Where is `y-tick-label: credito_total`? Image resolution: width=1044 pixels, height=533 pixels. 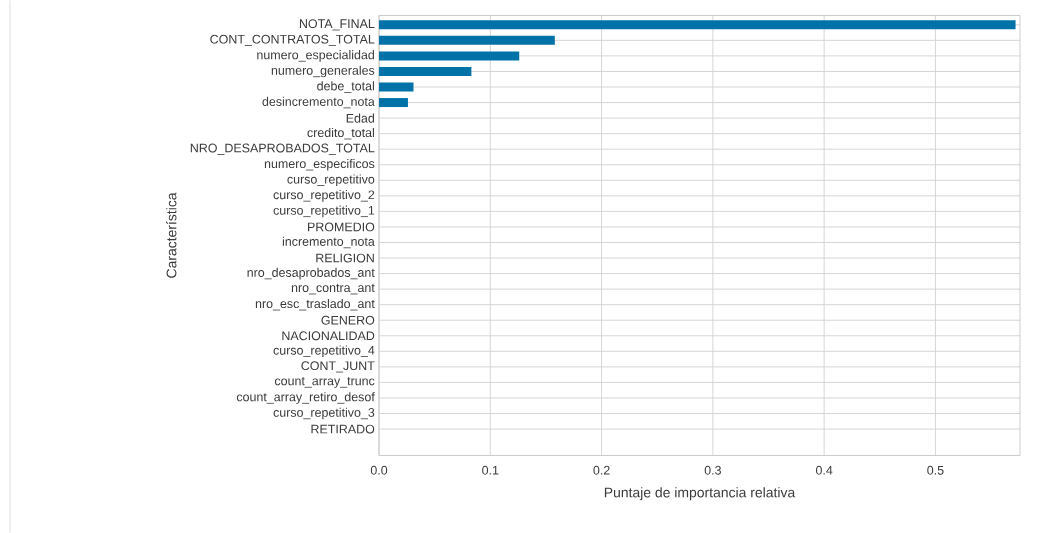 y-tick-label: credito_total is located at coordinates (340, 133).